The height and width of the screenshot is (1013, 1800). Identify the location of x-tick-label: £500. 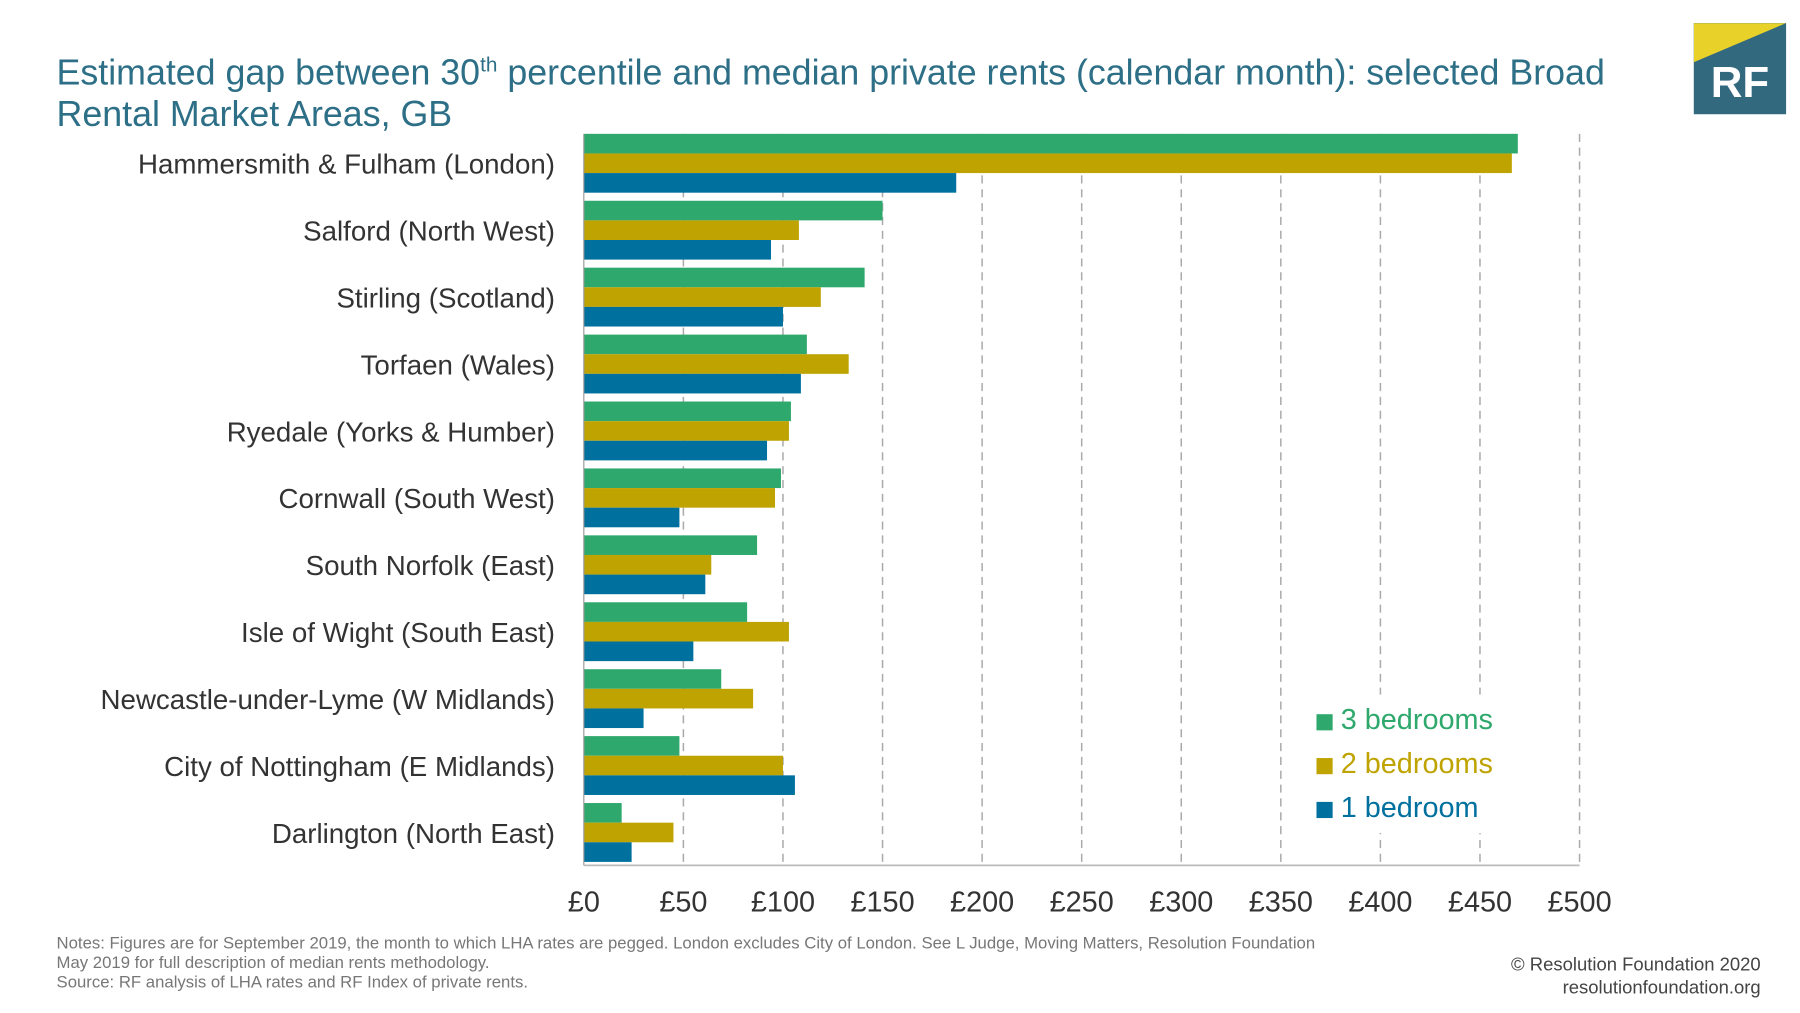
(1579, 903).